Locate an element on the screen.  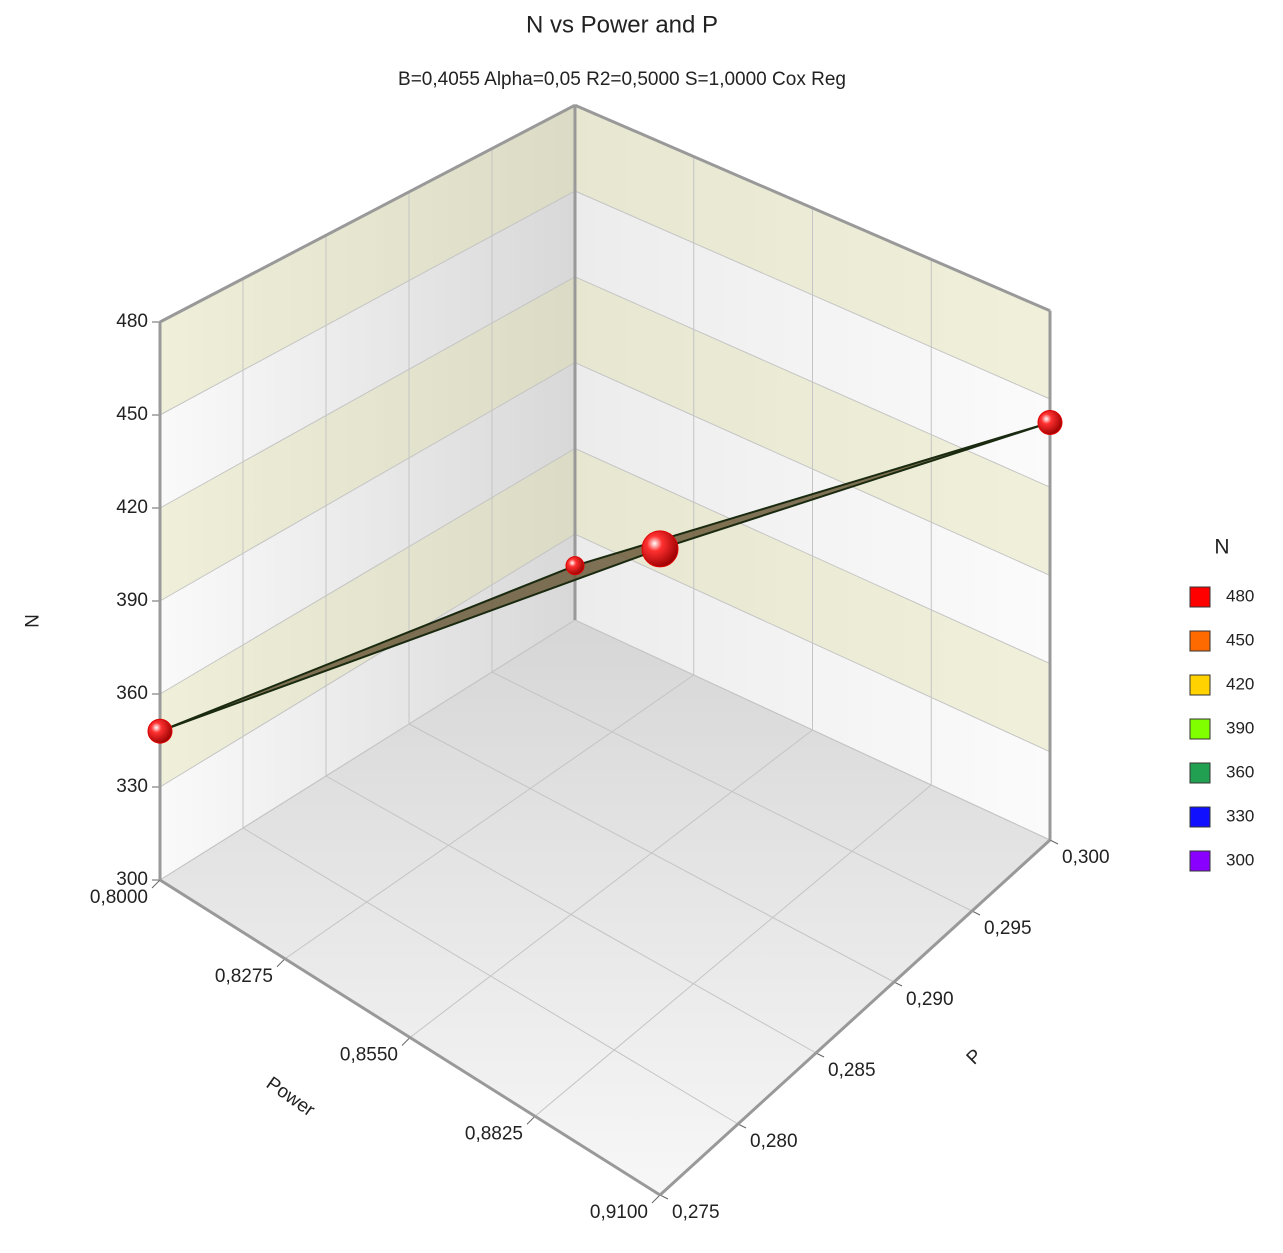
z-tick-label: 450 is located at coordinates (132, 414).